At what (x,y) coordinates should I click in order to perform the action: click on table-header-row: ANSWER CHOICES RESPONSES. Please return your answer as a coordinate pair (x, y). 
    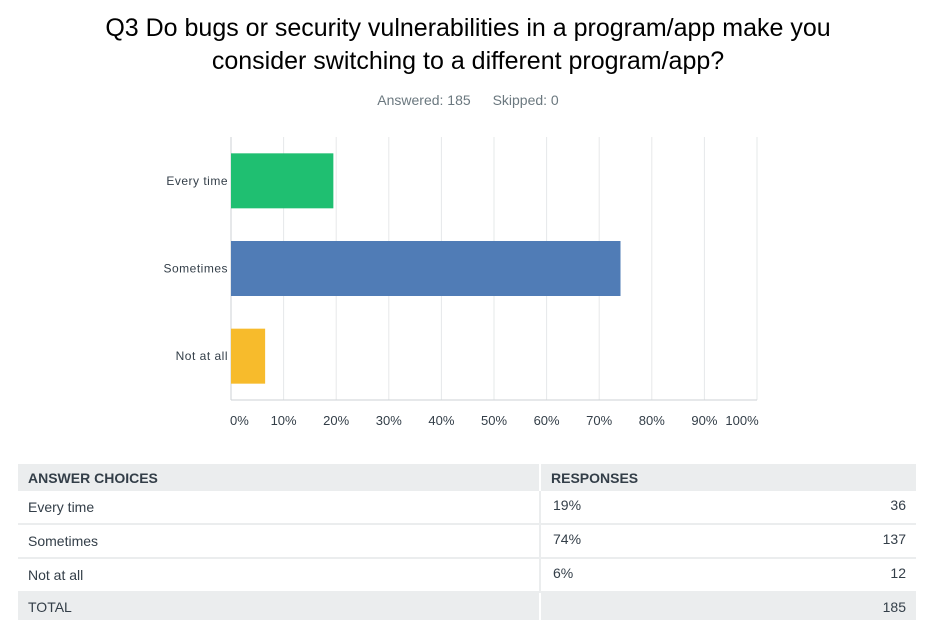
    Looking at the image, I should click on (467, 477).